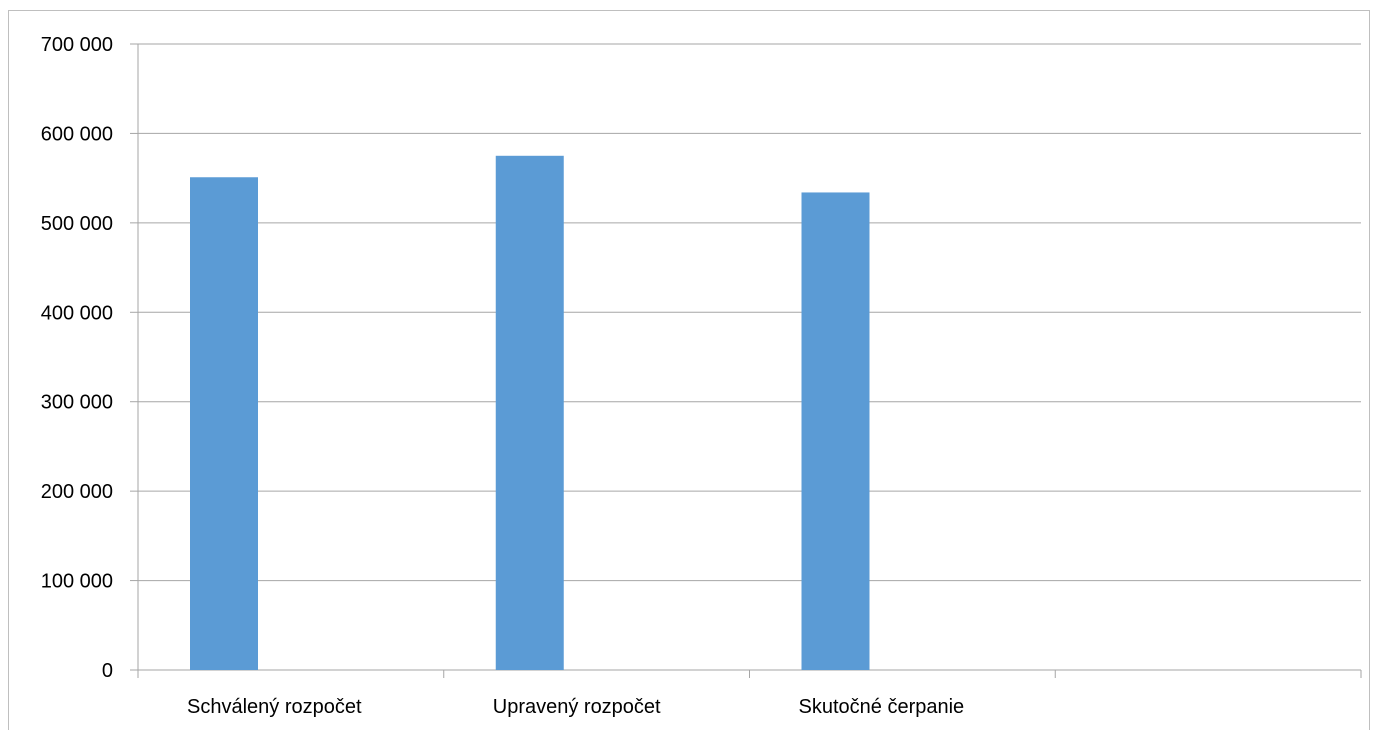 The height and width of the screenshot is (730, 1378). Describe the element at coordinates (77, 45) in the screenshot. I see `y-tick-label: 700 000` at that location.